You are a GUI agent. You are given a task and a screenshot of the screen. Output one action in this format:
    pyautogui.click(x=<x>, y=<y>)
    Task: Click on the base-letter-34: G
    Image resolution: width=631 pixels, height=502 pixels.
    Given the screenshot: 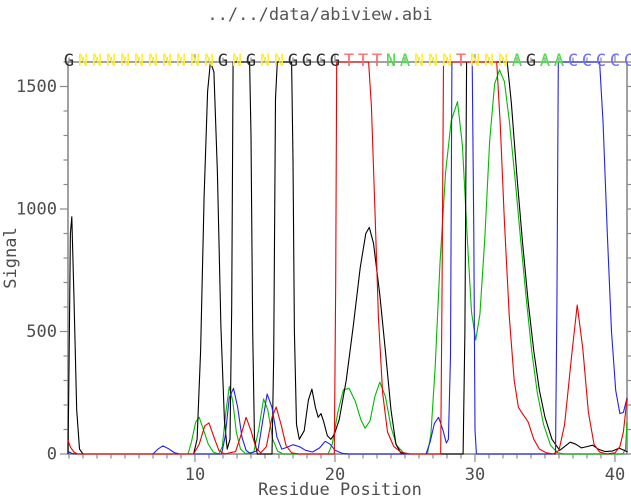 What is the action you would take?
    pyautogui.click(x=531, y=61)
    